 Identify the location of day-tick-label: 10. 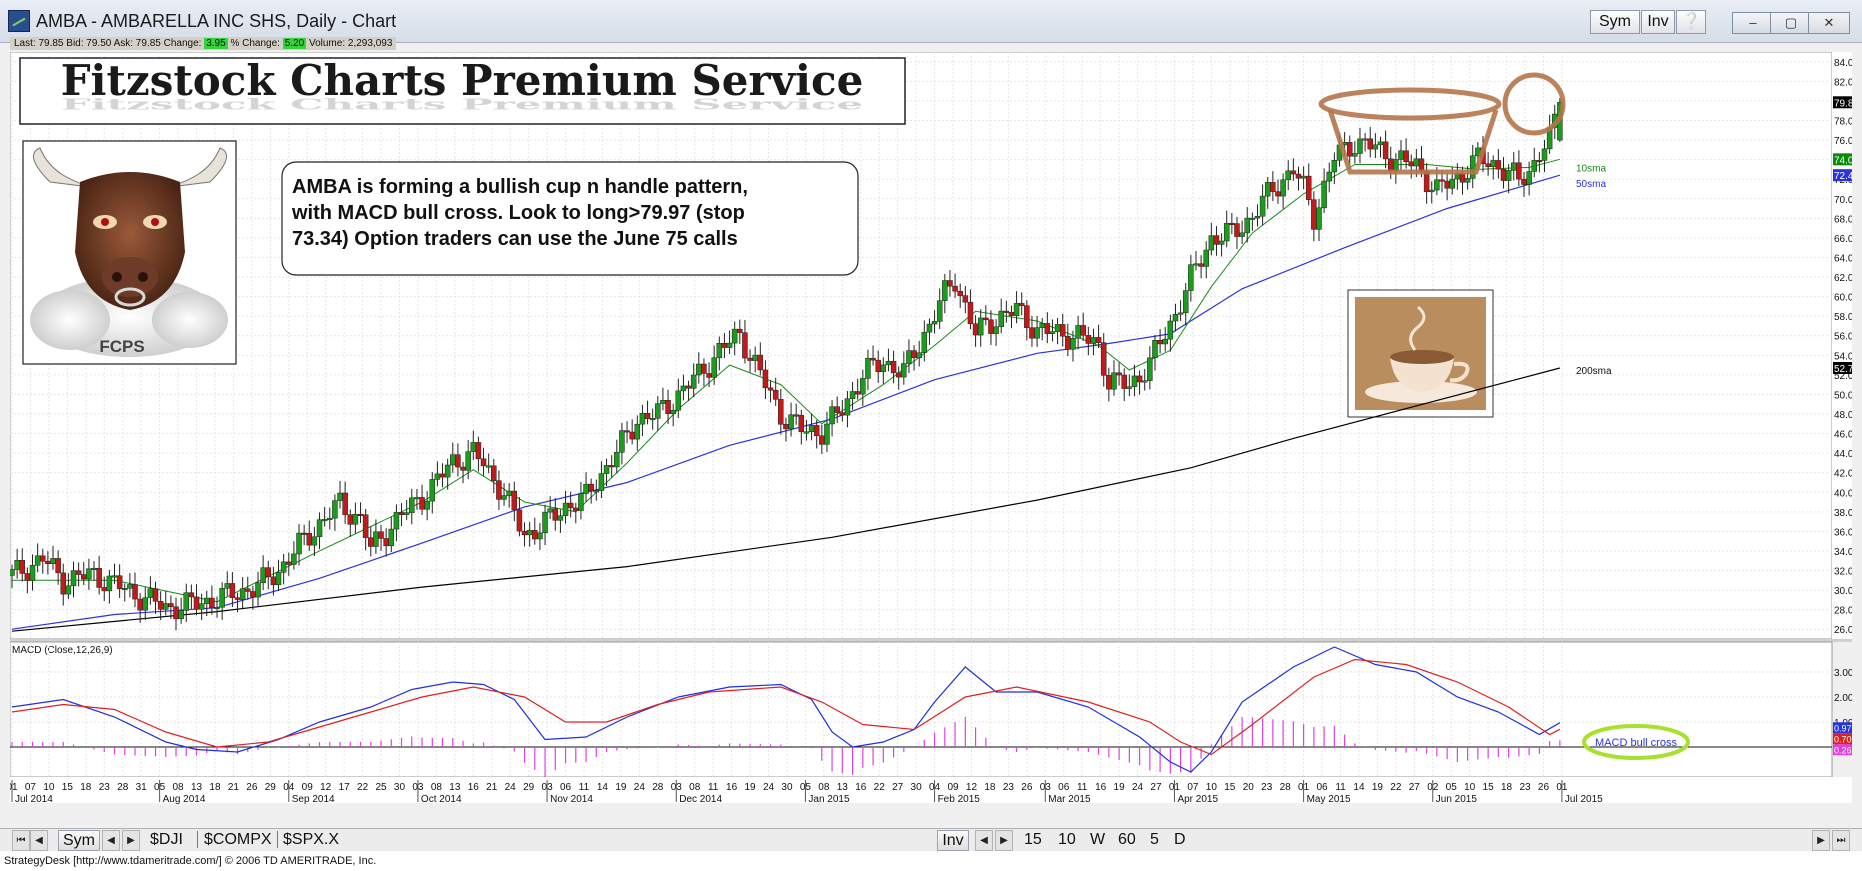
(49, 787).